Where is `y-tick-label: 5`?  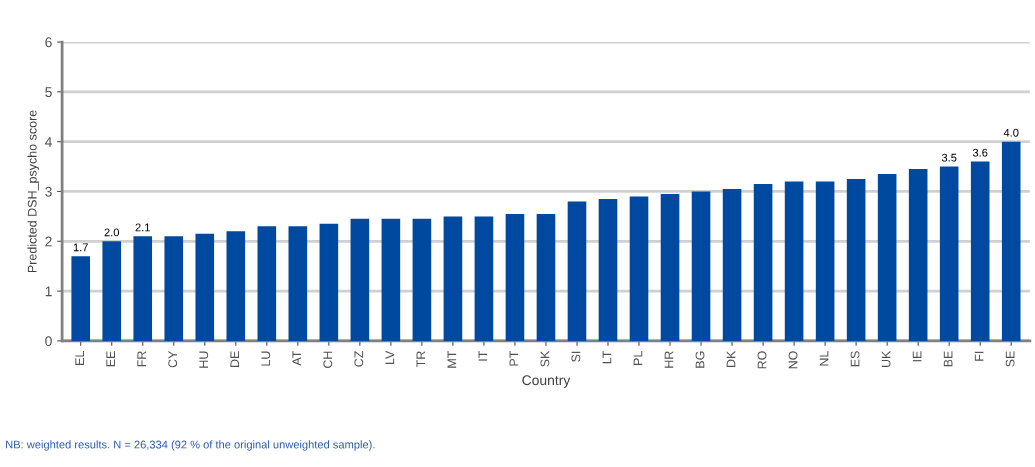
y-tick-label: 5 is located at coordinates (48, 92).